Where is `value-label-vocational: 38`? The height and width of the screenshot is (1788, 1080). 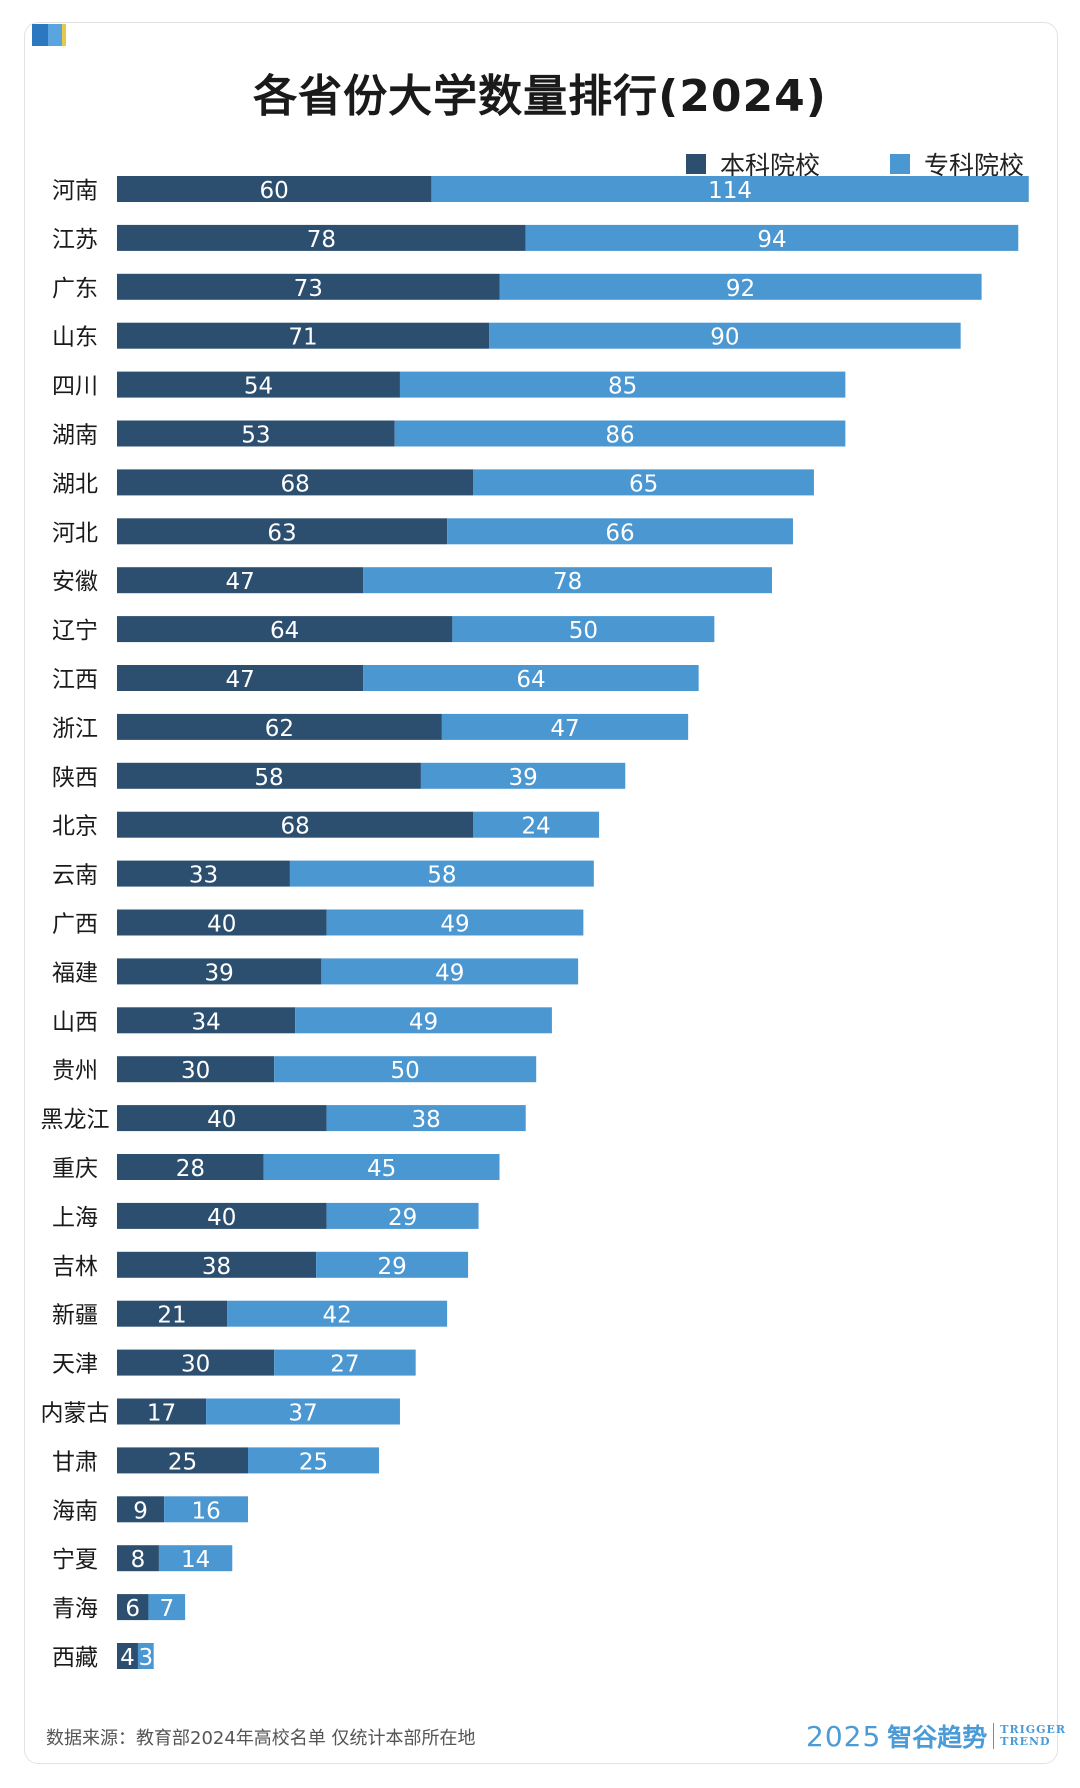 value-label-vocational: 38 is located at coordinates (426, 1120).